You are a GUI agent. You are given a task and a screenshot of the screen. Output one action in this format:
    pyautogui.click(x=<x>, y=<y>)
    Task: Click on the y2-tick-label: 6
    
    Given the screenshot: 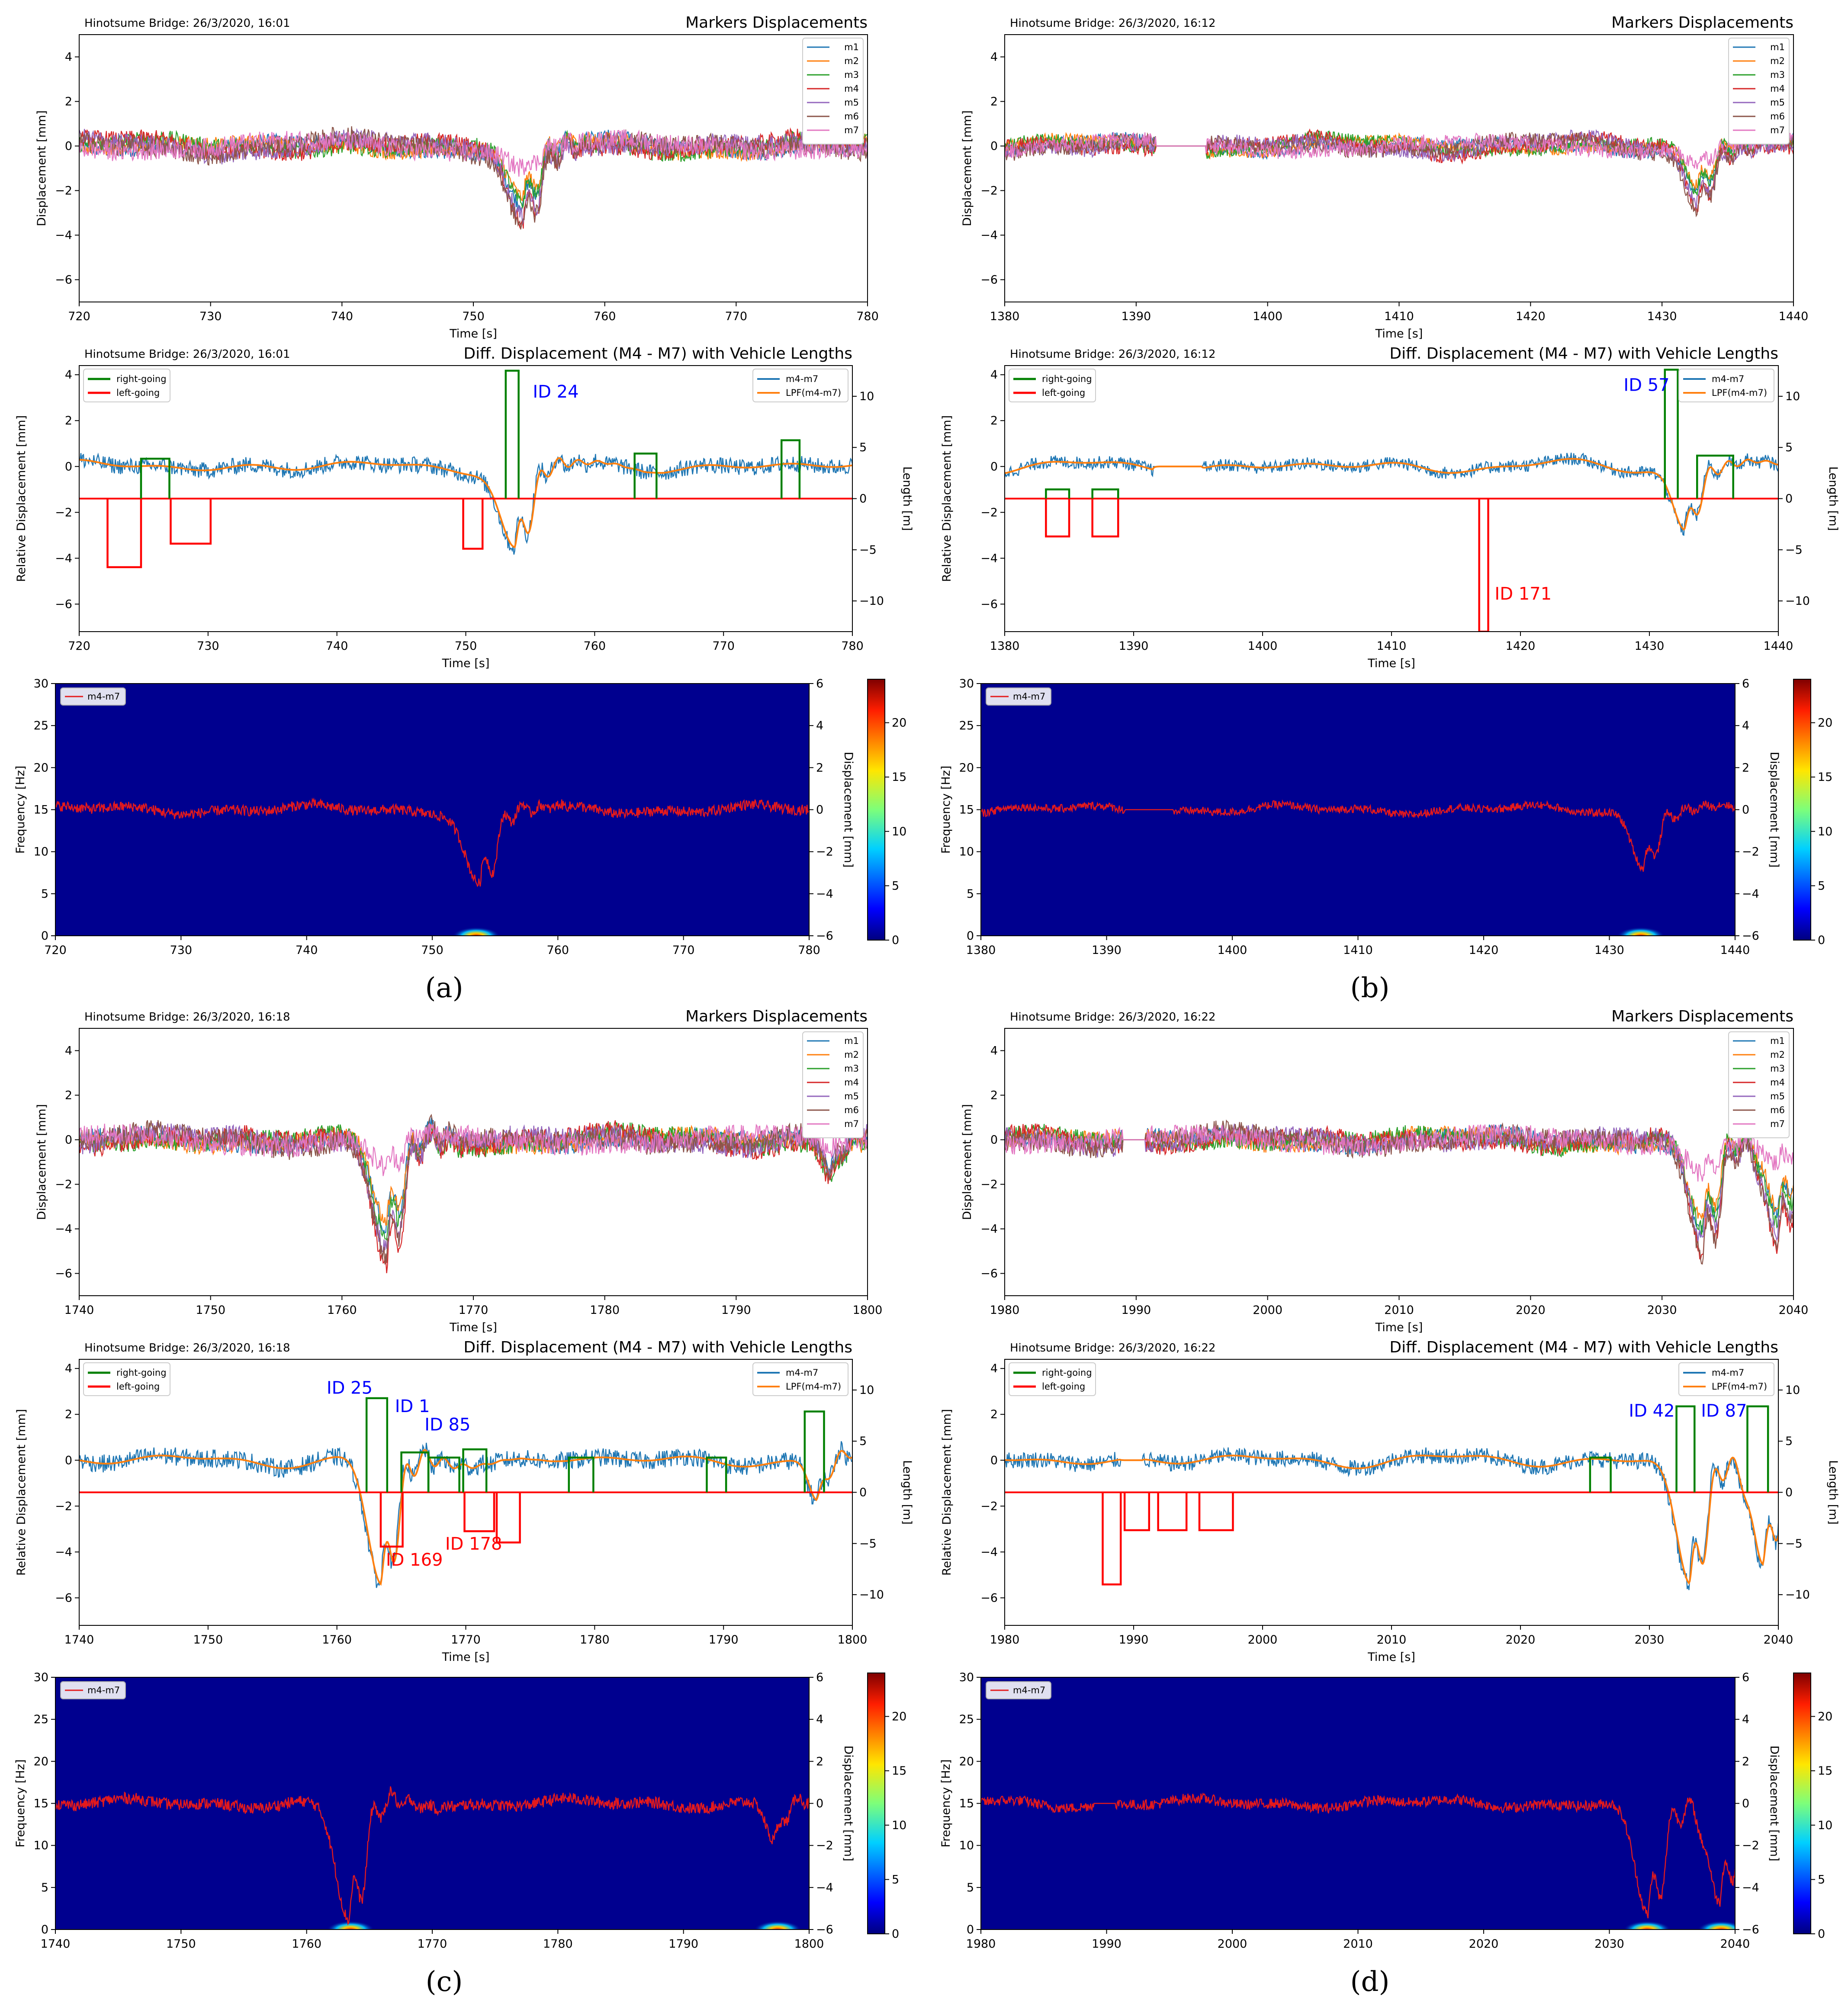 What is the action you would take?
    pyautogui.click(x=1745, y=1677)
    